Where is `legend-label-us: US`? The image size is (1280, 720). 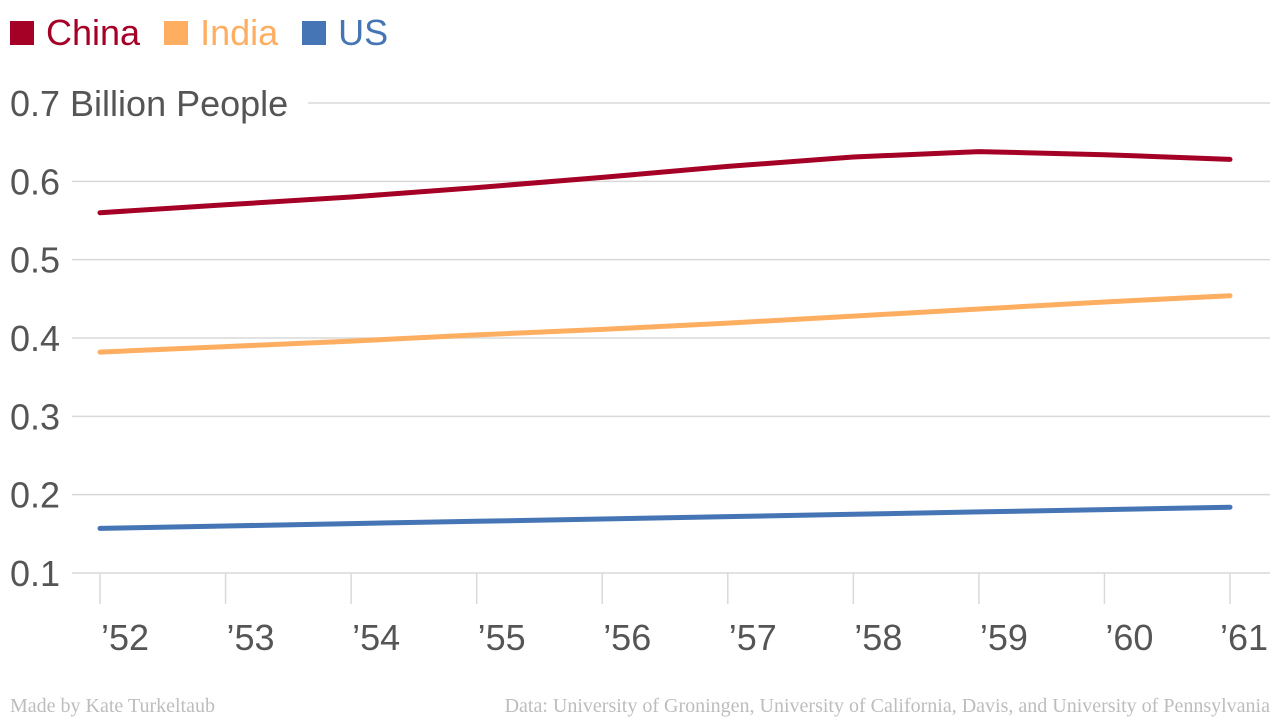 legend-label-us: US is located at coordinates (363, 32).